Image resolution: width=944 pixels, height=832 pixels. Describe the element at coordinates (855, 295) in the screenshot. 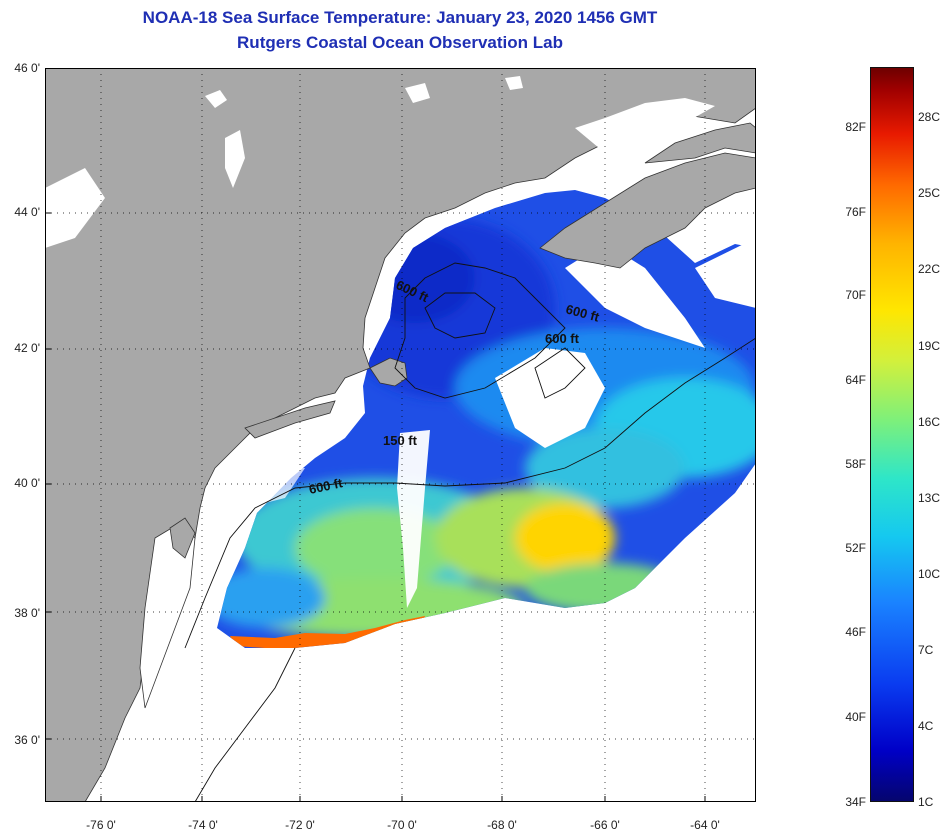

I see `colorbar-label-f: 70F` at that location.